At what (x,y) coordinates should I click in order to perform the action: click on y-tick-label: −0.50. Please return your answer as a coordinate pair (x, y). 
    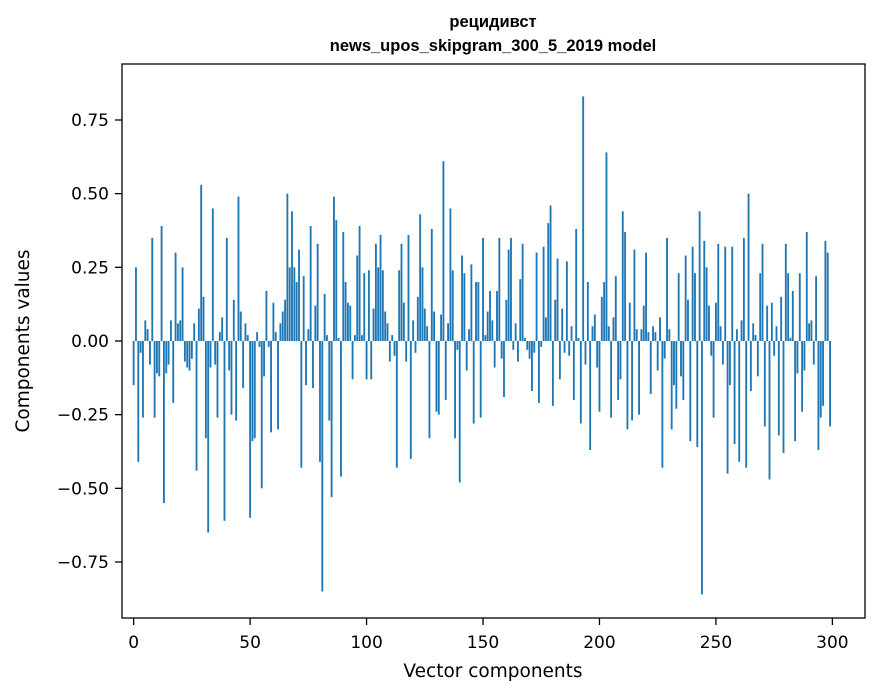
    Looking at the image, I should click on (83, 489).